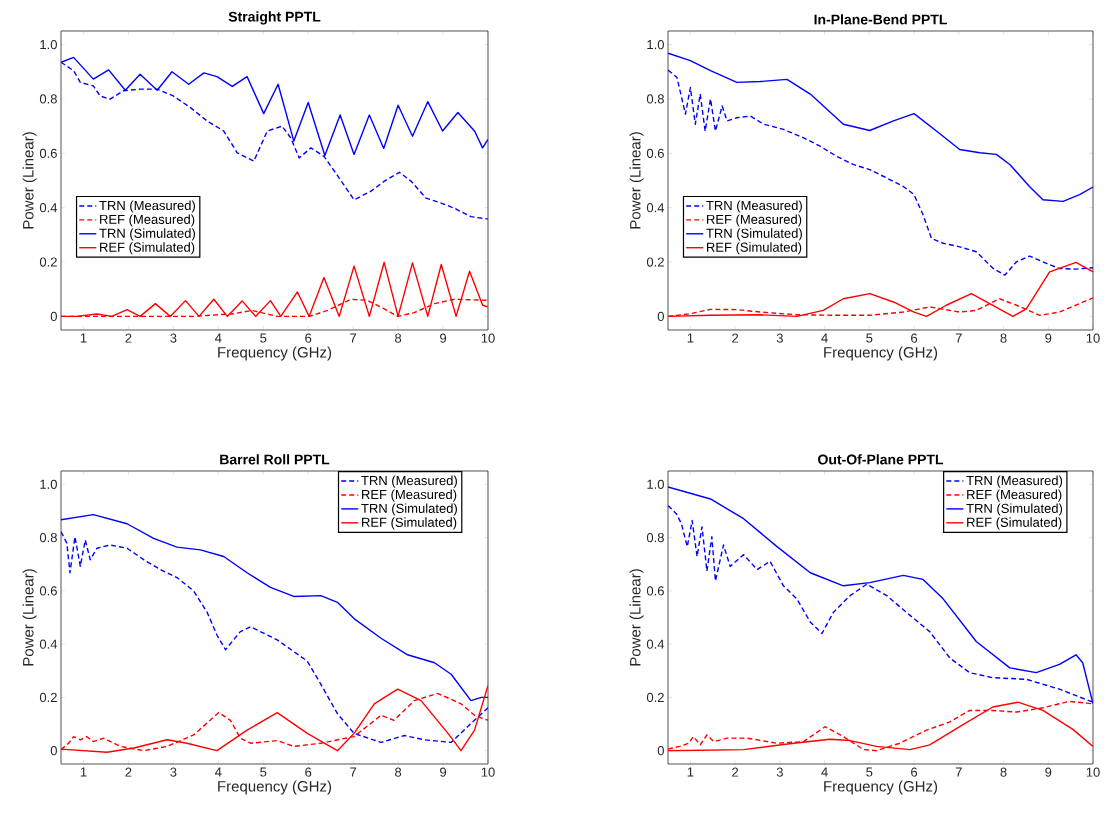  I want to click on chart-title: Out-Of-Plane PPTL, so click(881, 459).